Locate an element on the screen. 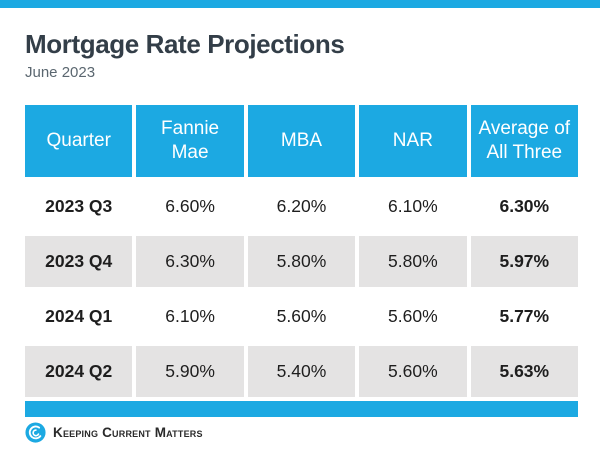 Image resolution: width=600 pixels, height=450 pixels. kcm-swirl-icon is located at coordinates (35, 432).